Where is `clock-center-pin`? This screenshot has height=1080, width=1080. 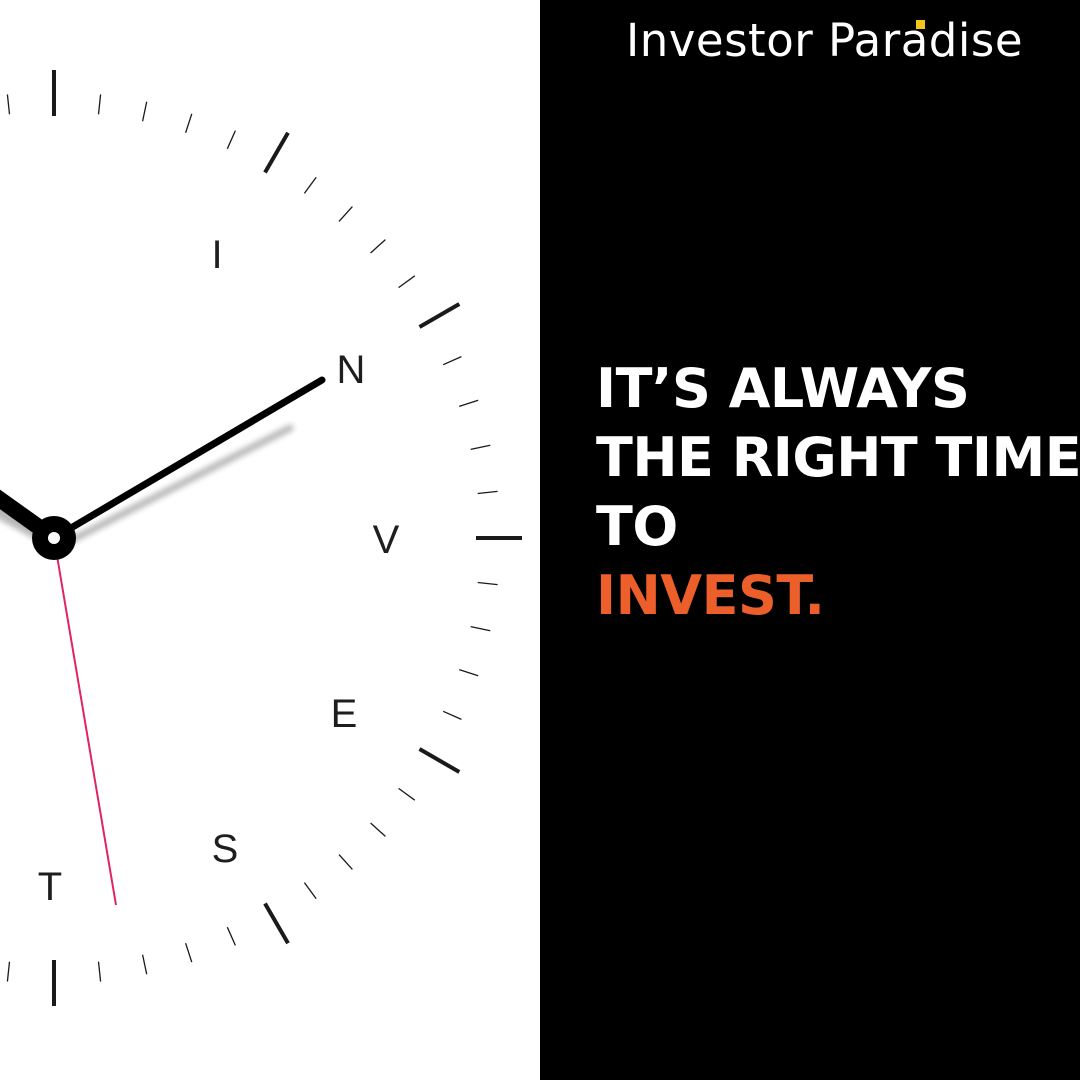
clock-center-pin is located at coordinates (54, 538).